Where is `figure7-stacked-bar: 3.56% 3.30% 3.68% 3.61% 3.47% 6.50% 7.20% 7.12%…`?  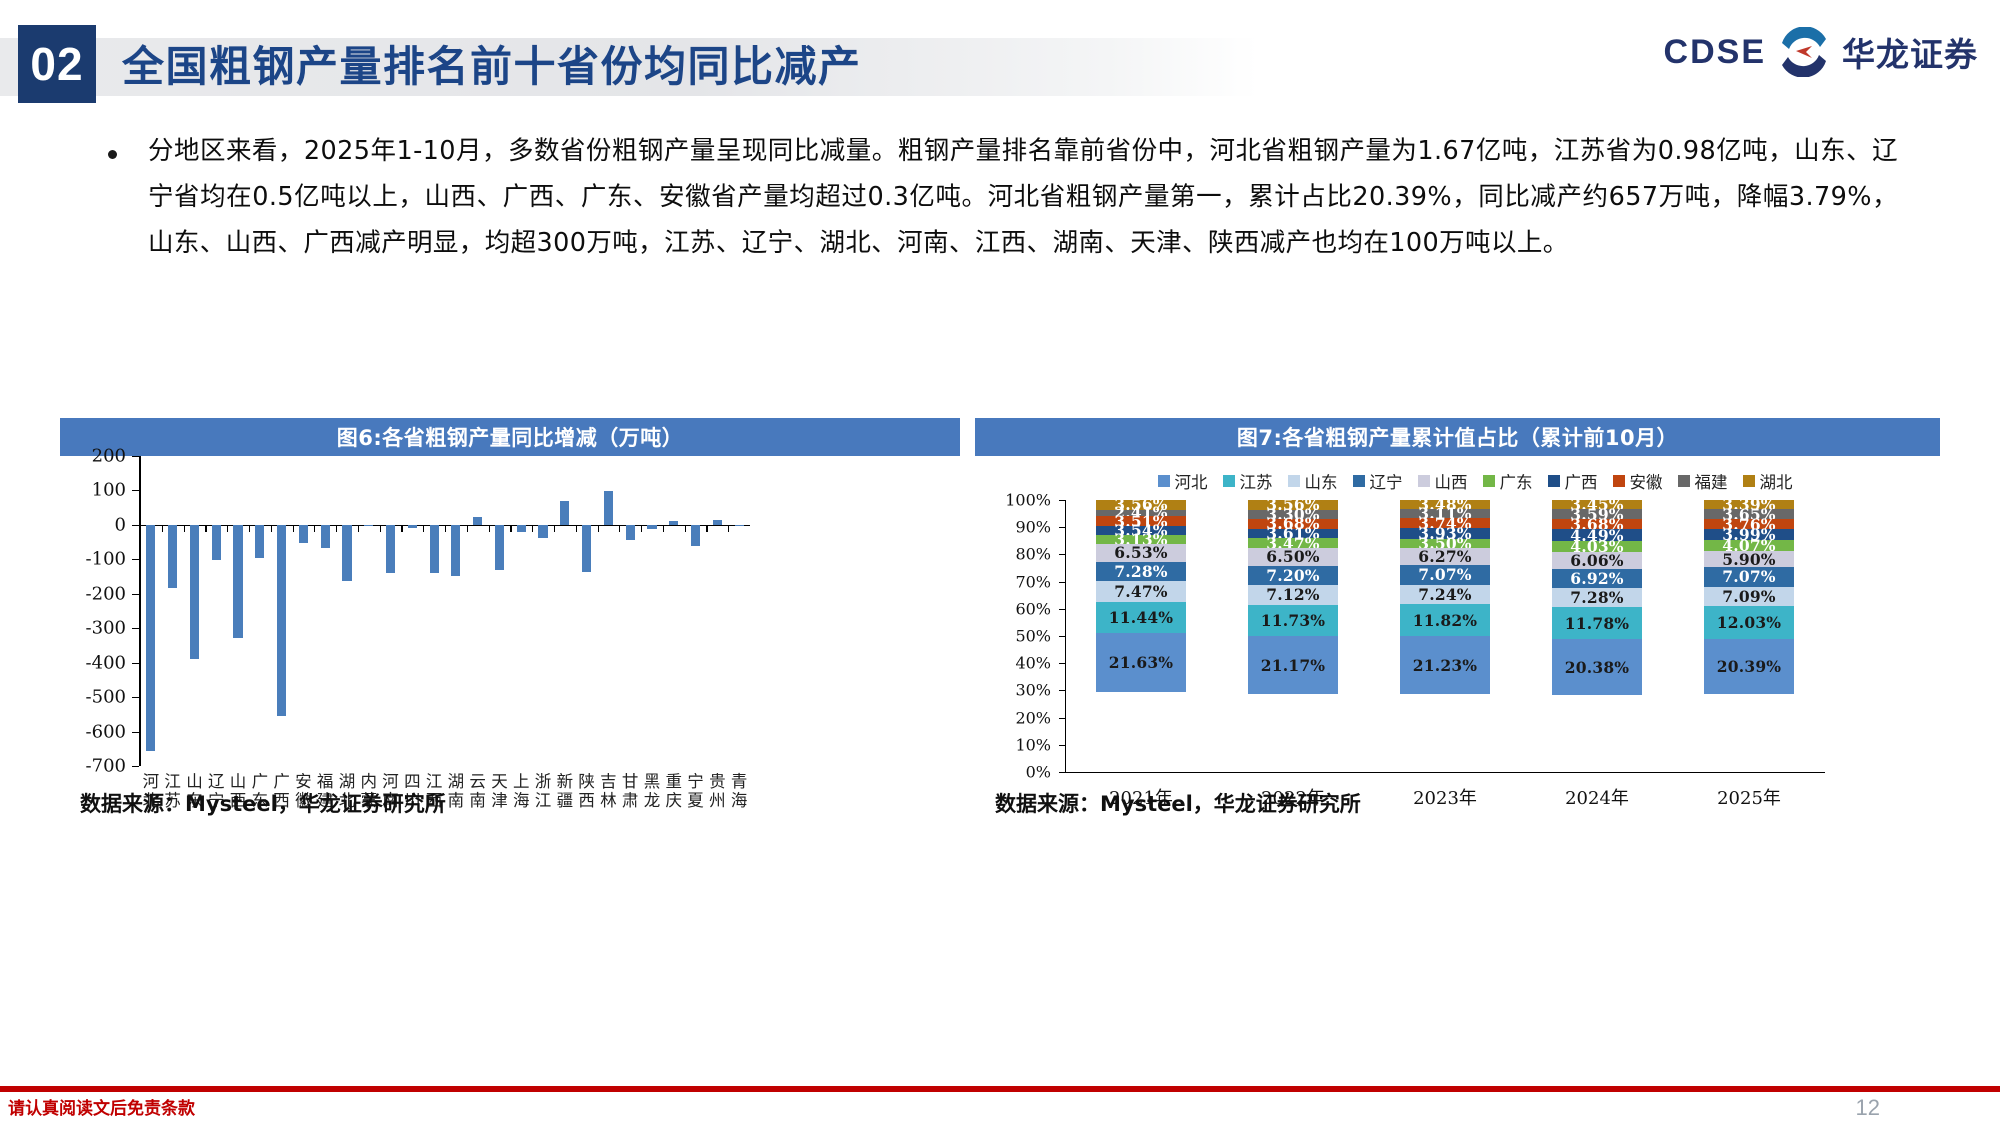
figure7-stacked-bar: 3.56% 3.30% 3.68% 3.61% 3.47% 6.50% 7.20% 7.12%… is located at coordinates (1293, 633).